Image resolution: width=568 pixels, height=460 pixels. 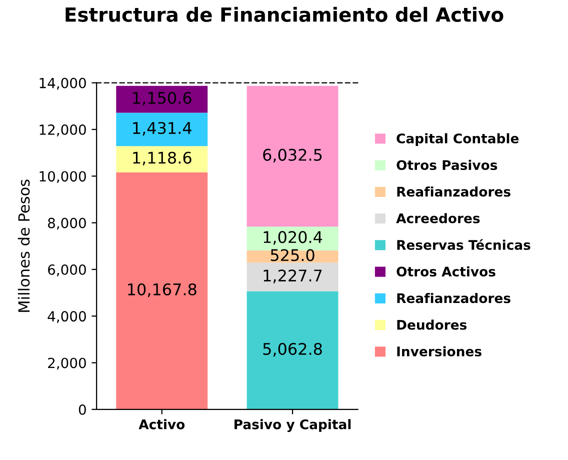 I want to click on y-tick-label: 4,000, so click(x=67, y=317).